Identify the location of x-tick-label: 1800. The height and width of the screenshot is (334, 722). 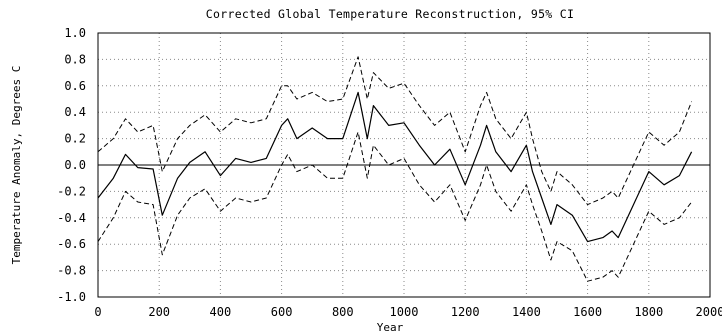
(648, 312).